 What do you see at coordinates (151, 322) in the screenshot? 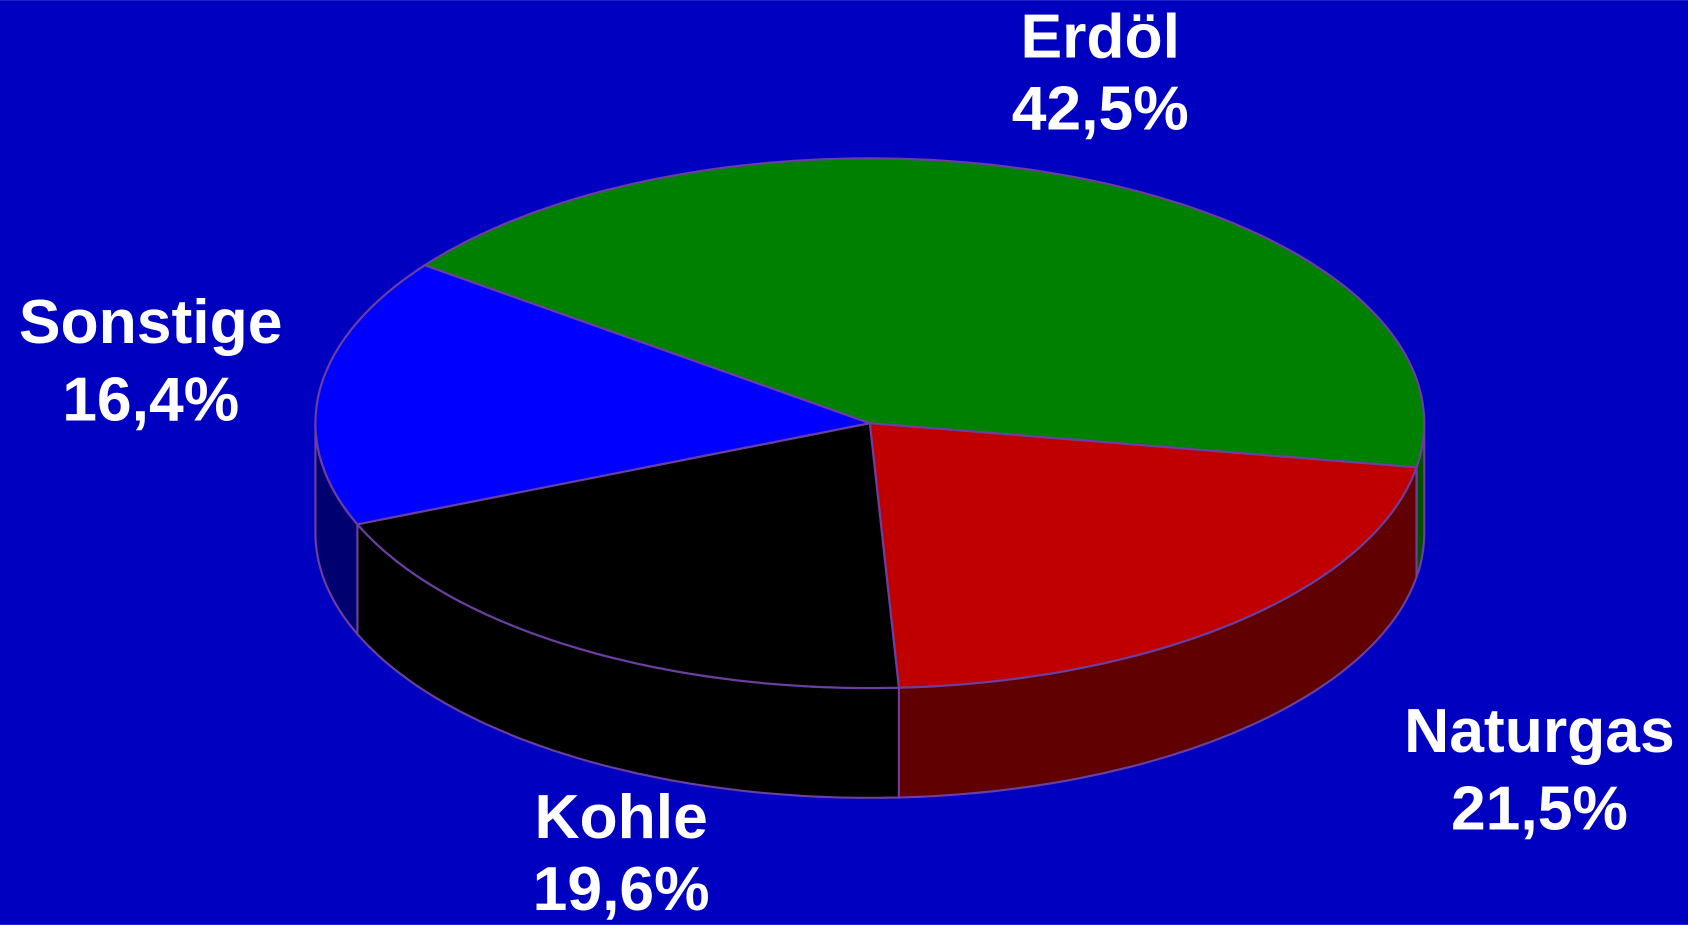
I see `slice-name: Sonstige` at bounding box center [151, 322].